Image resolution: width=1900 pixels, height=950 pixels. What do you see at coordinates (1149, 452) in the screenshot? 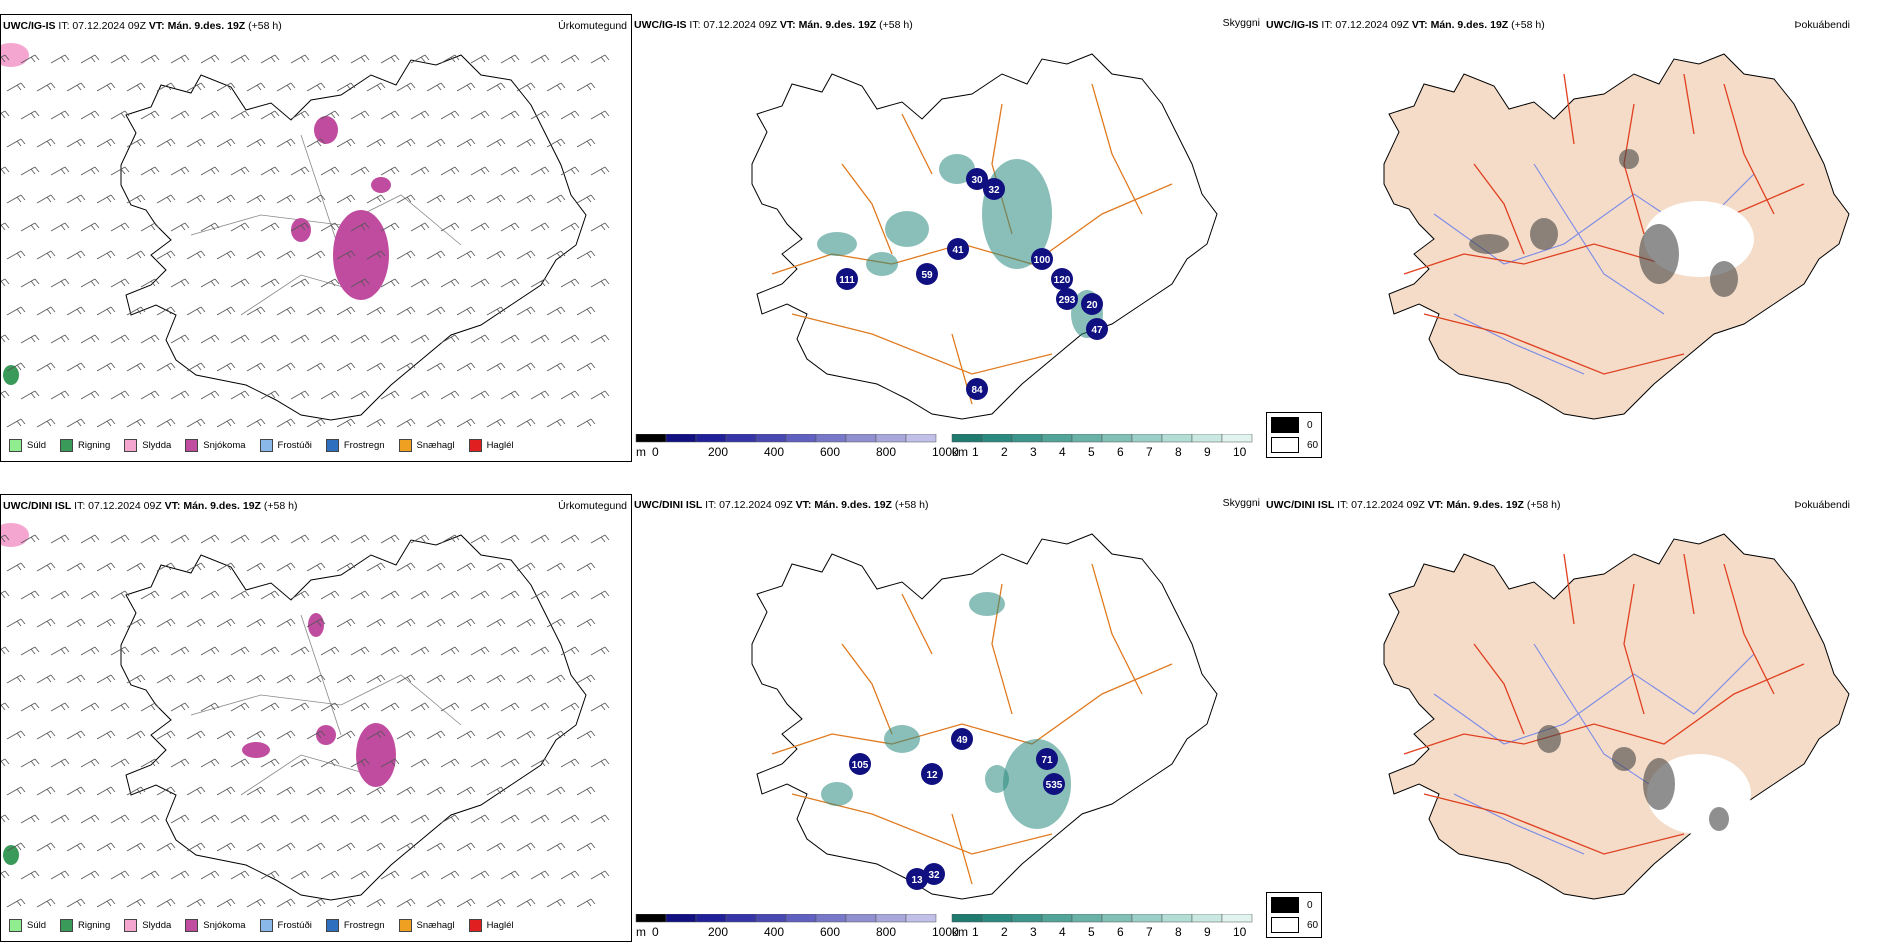
I see `visibility-tick: 7` at bounding box center [1149, 452].